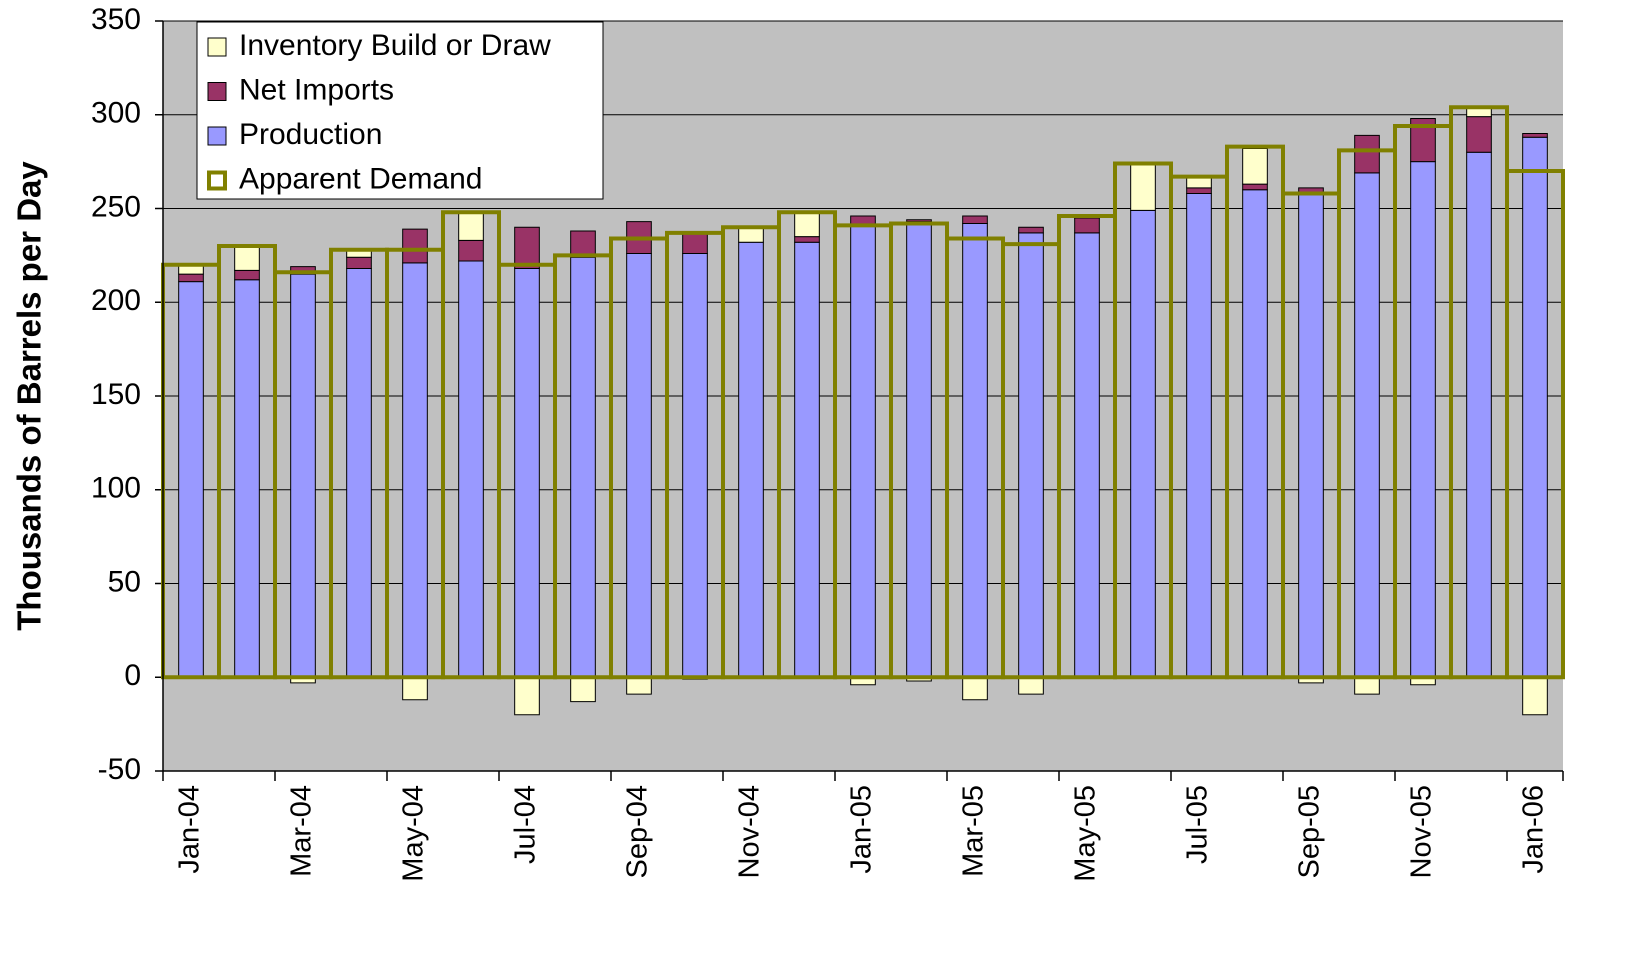 The height and width of the screenshot is (955, 1633). What do you see at coordinates (116, 394) in the screenshot?
I see `y-tick-label: 150` at bounding box center [116, 394].